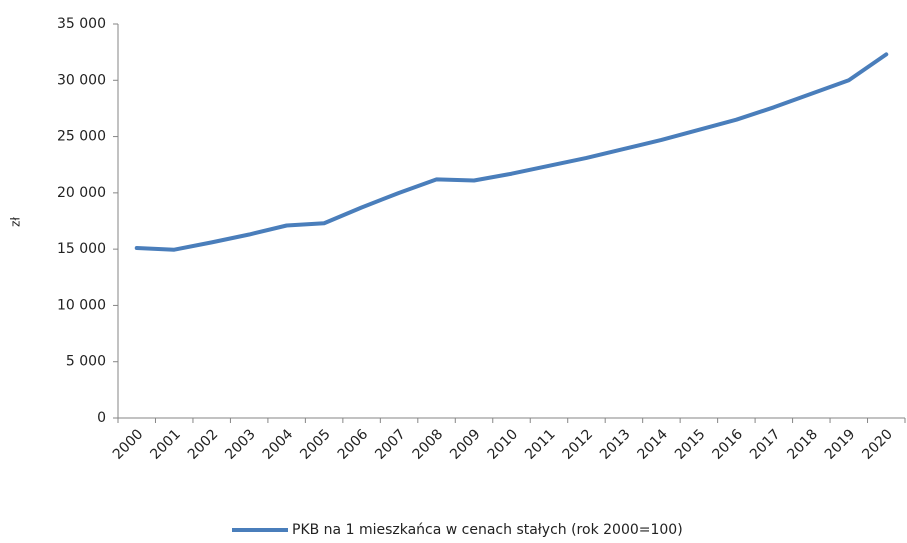 This screenshot has height=543, width=907. What do you see at coordinates (653, 444) in the screenshot?
I see `x-tick-label: 2014` at bounding box center [653, 444].